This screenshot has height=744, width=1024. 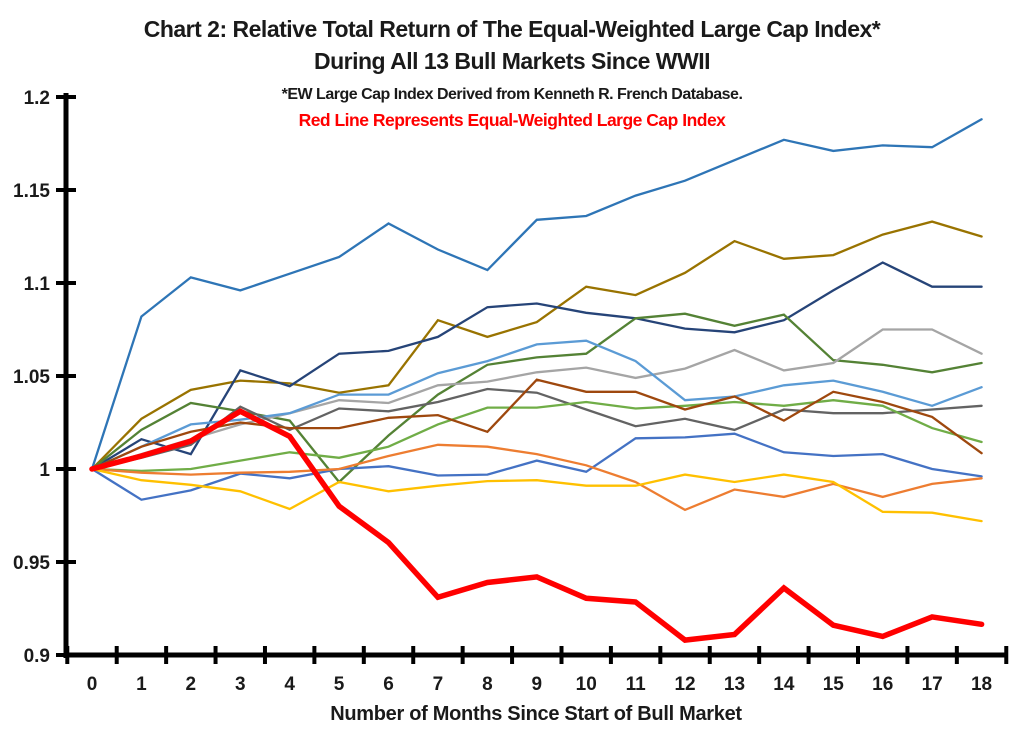 What do you see at coordinates (636, 684) in the screenshot?
I see `x-tick-label: 11` at bounding box center [636, 684].